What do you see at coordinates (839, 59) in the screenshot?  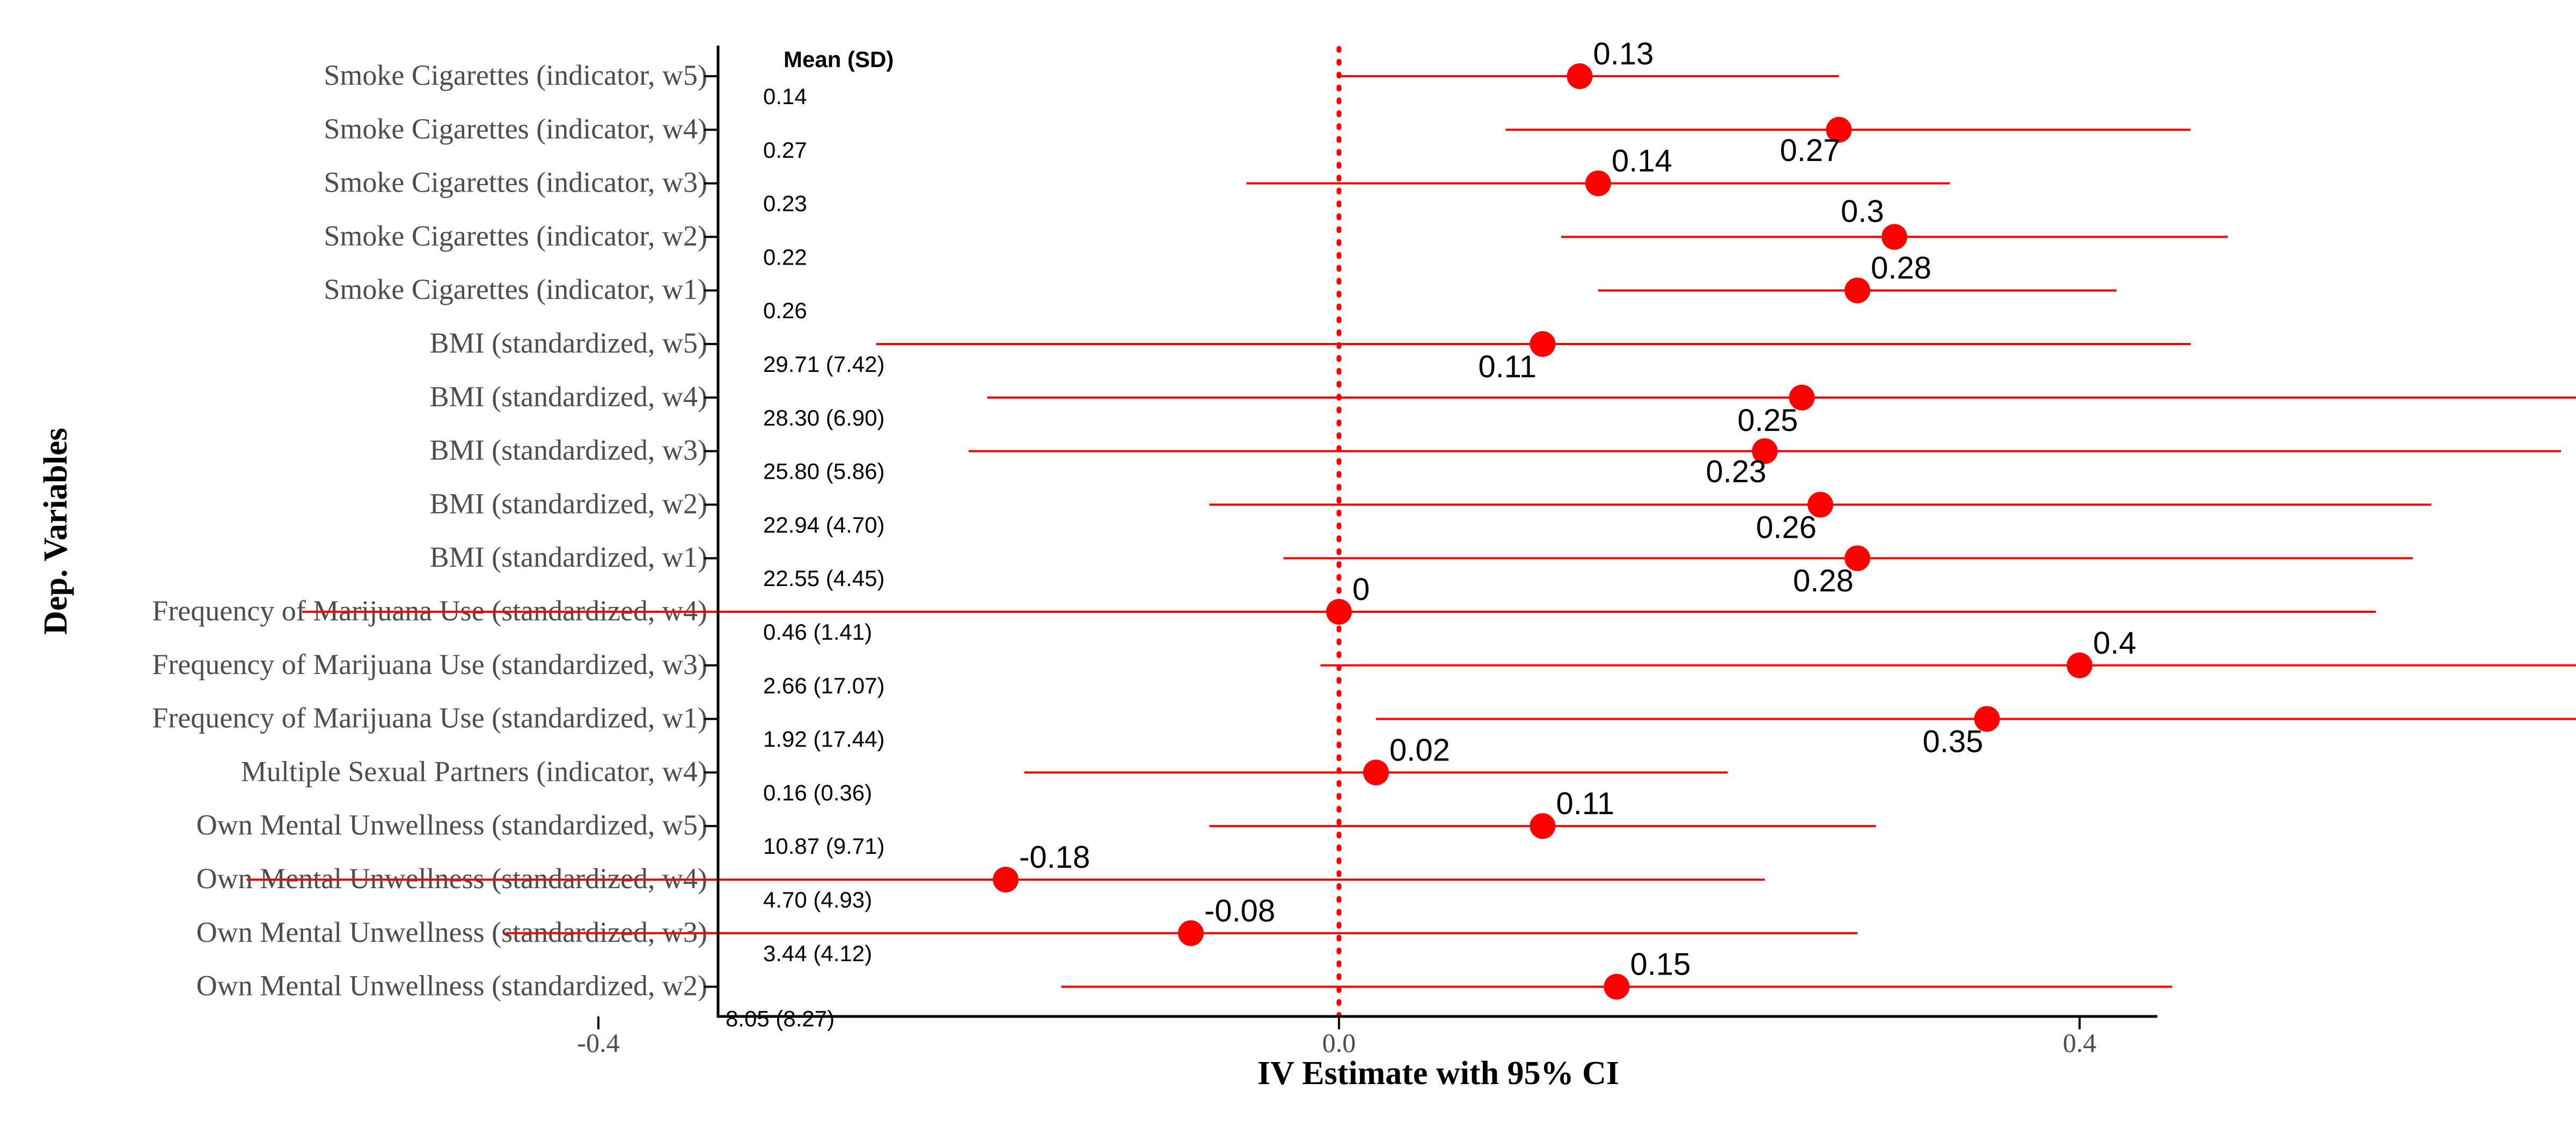 I see `mean-sd-header: Mean (SD)` at bounding box center [839, 59].